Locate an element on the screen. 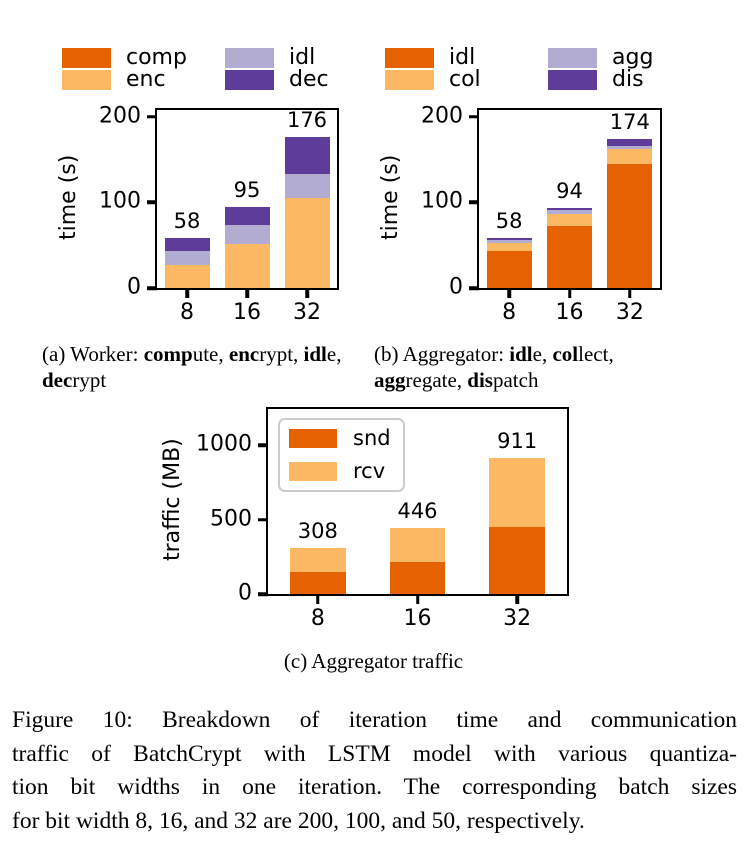  subcaption-text: ute, is located at coordinates (210, 354).